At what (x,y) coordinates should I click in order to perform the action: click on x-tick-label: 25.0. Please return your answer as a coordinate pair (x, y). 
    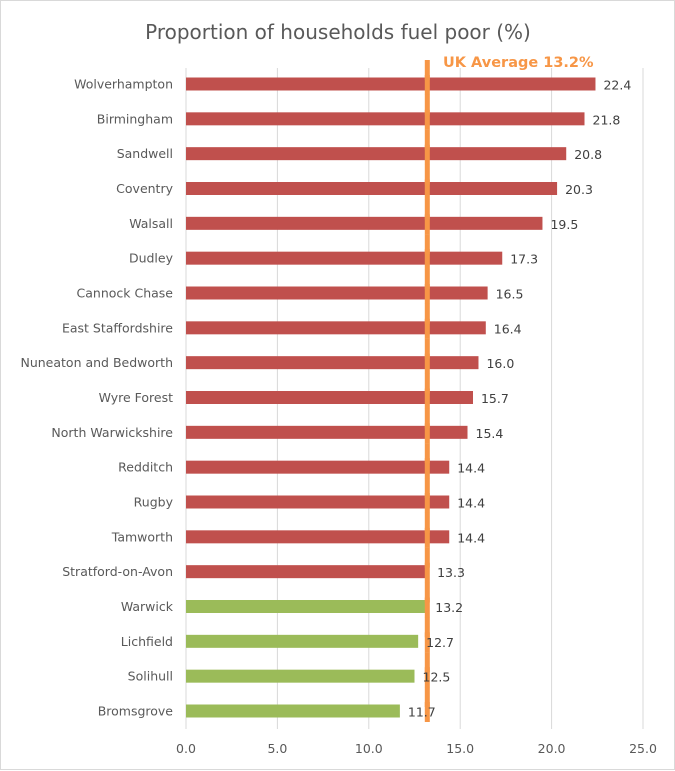
    Looking at the image, I should click on (643, 748).